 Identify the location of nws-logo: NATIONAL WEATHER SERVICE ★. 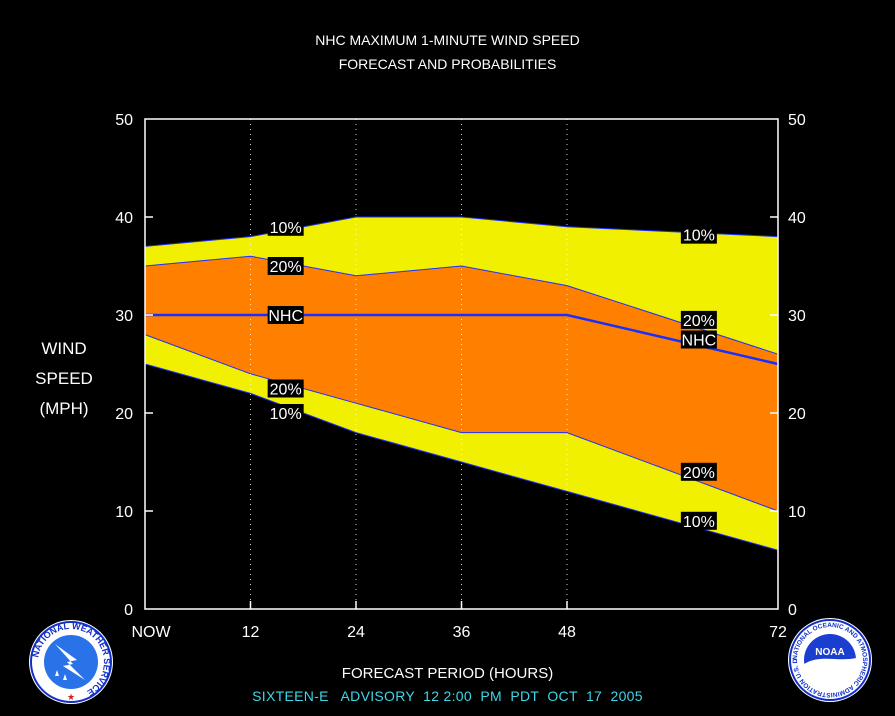
(71, 662).